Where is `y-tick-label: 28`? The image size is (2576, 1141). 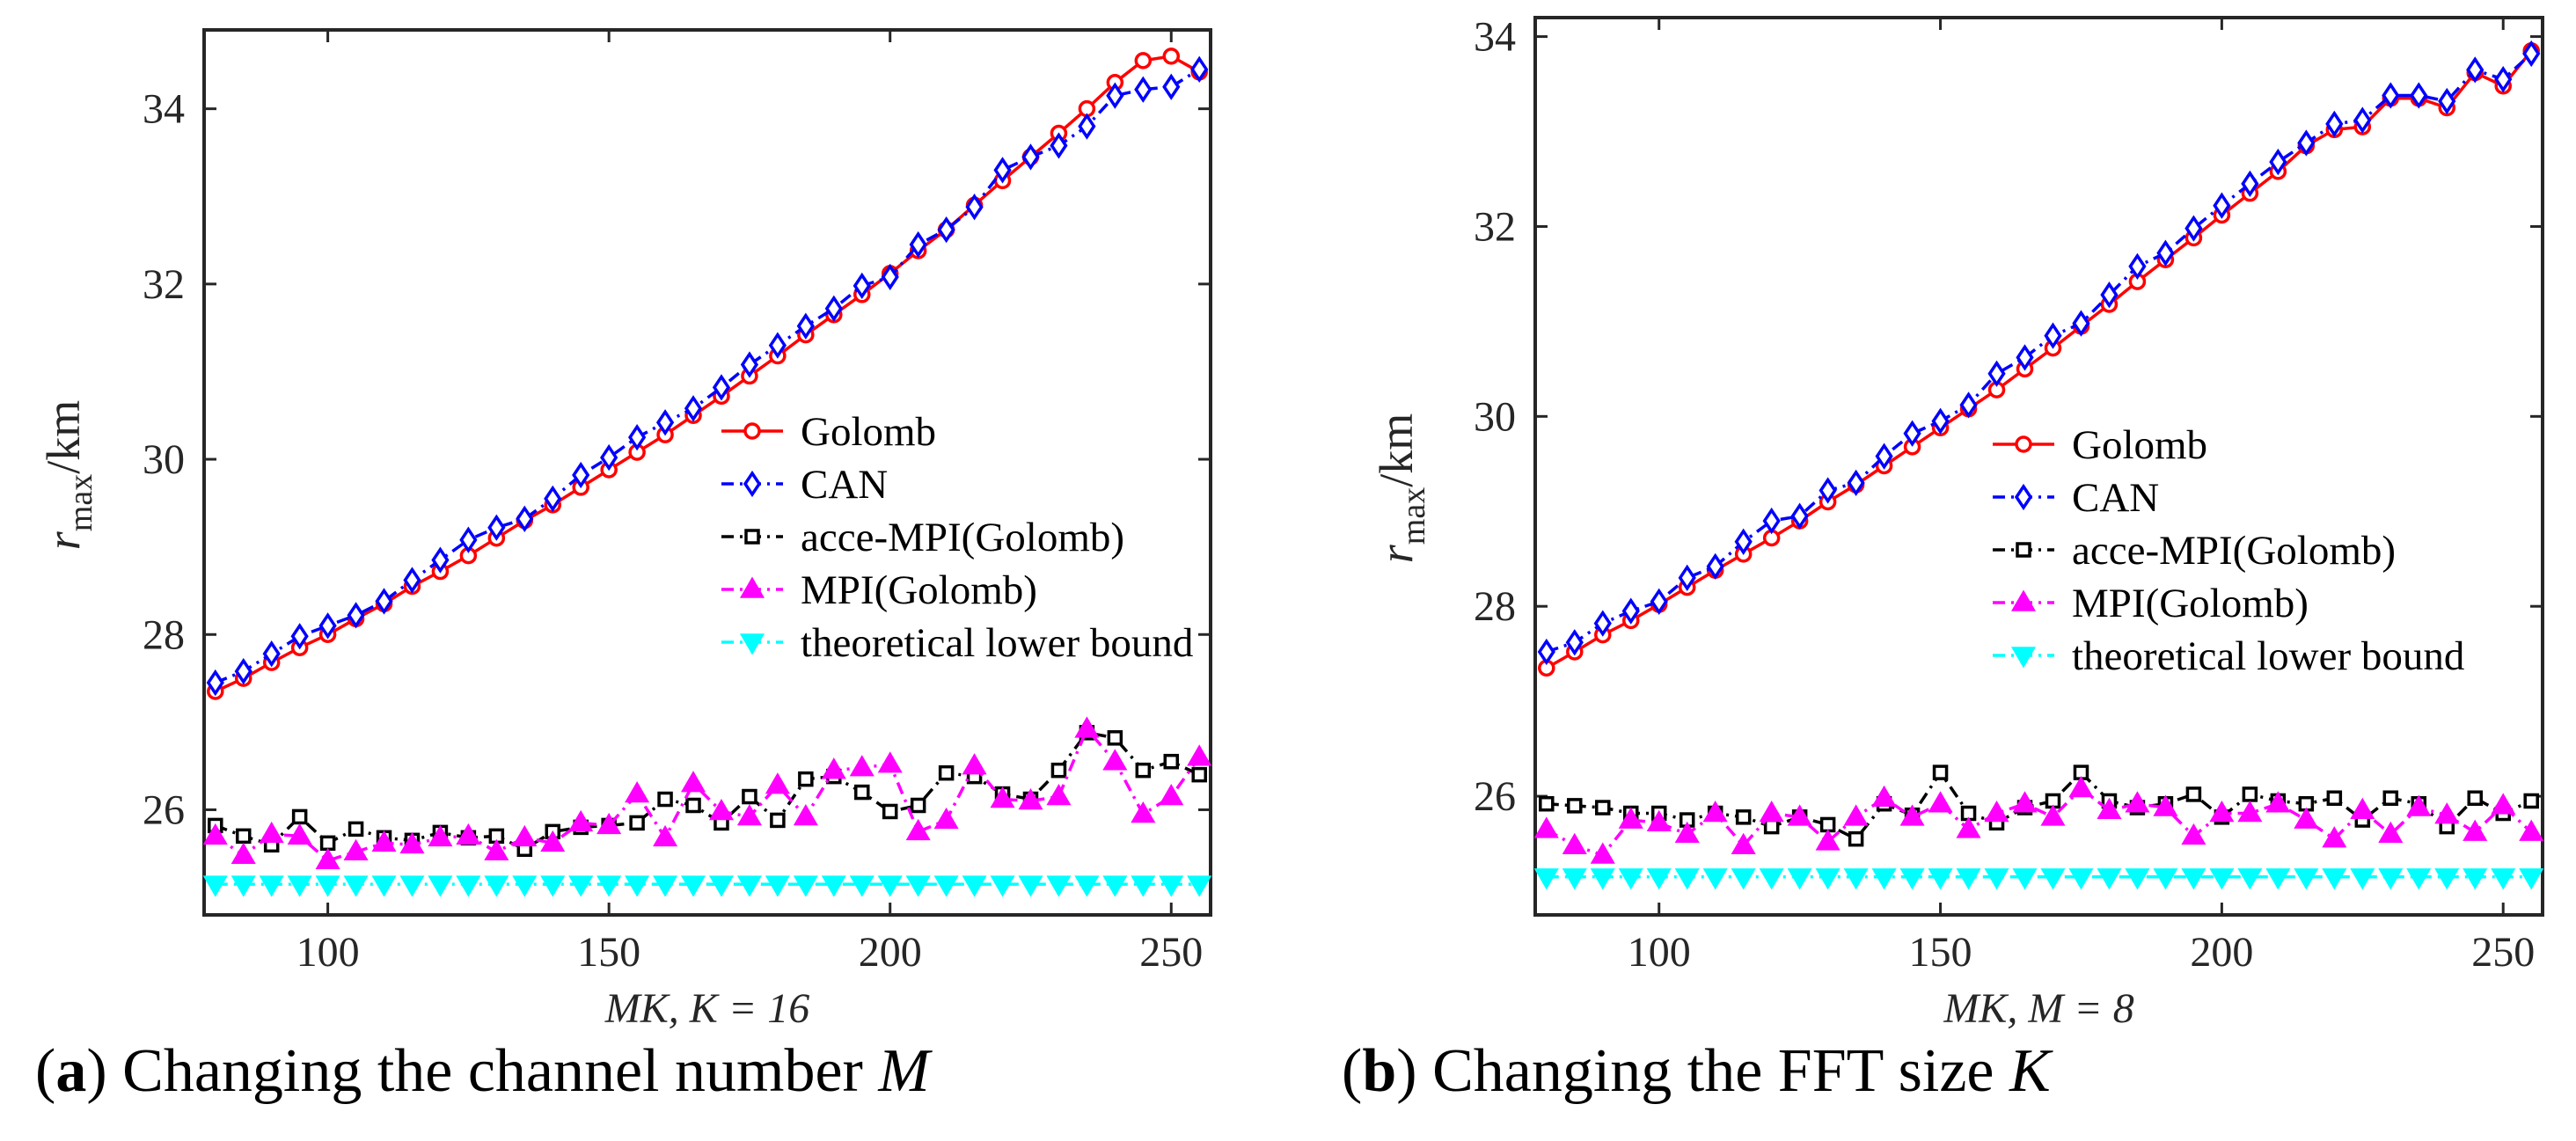 y-tick-label: 28 is located at coordinates (164, 634).